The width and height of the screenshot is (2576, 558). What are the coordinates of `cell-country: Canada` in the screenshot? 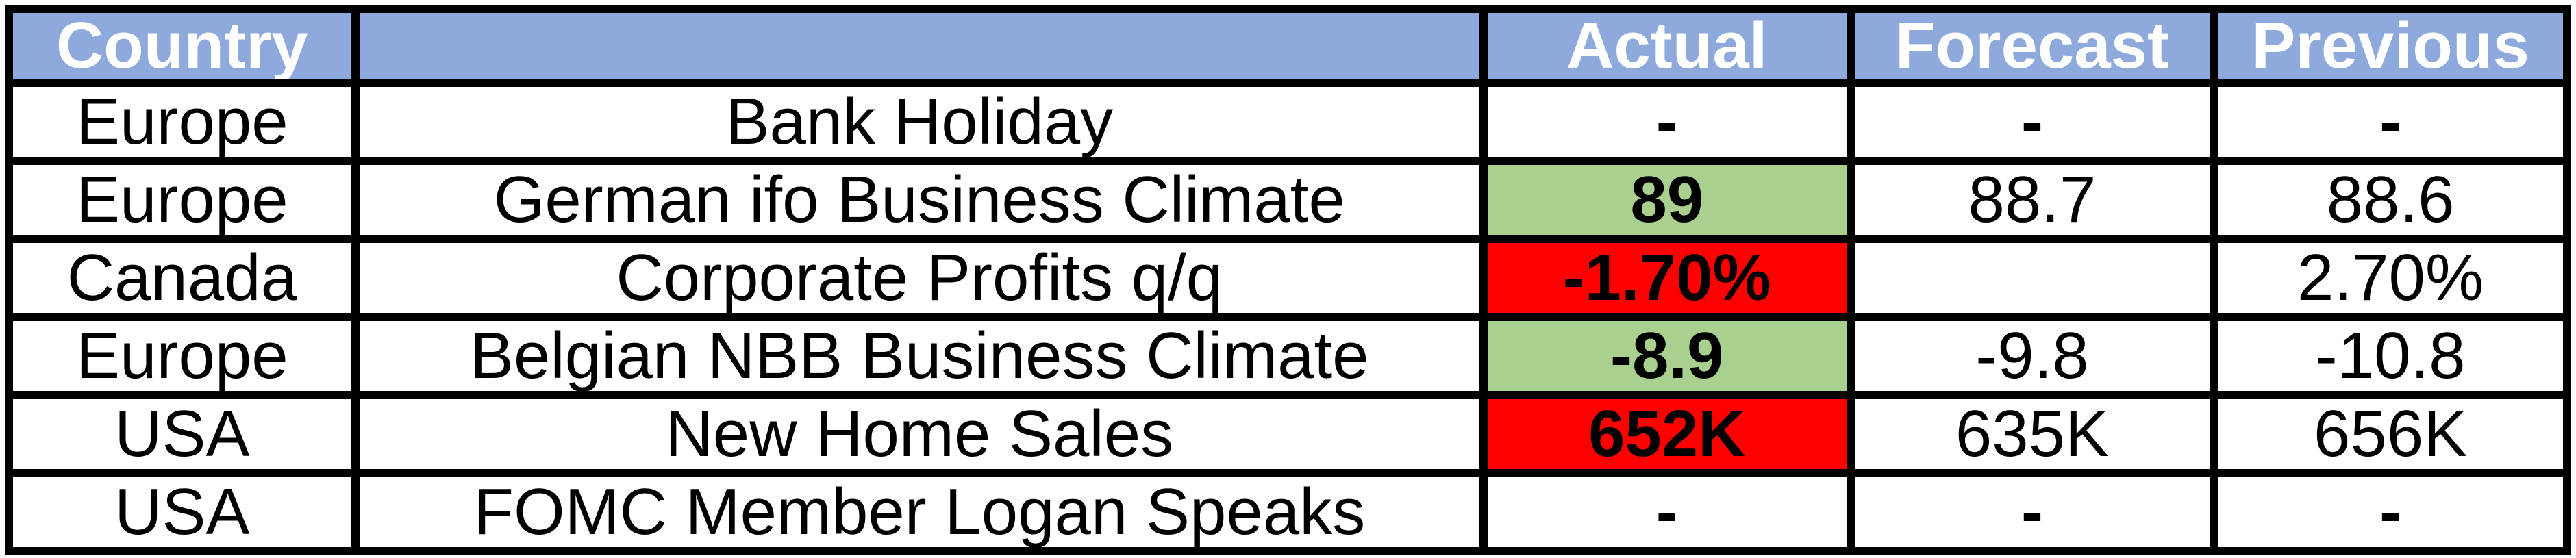 It's located at (182, 278).